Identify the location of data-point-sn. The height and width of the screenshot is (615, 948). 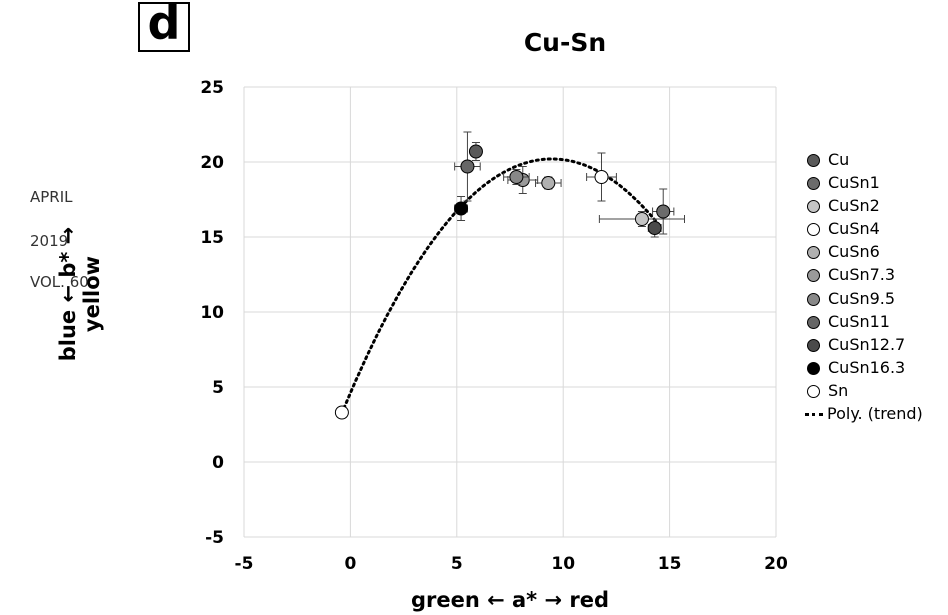
(341, 412).